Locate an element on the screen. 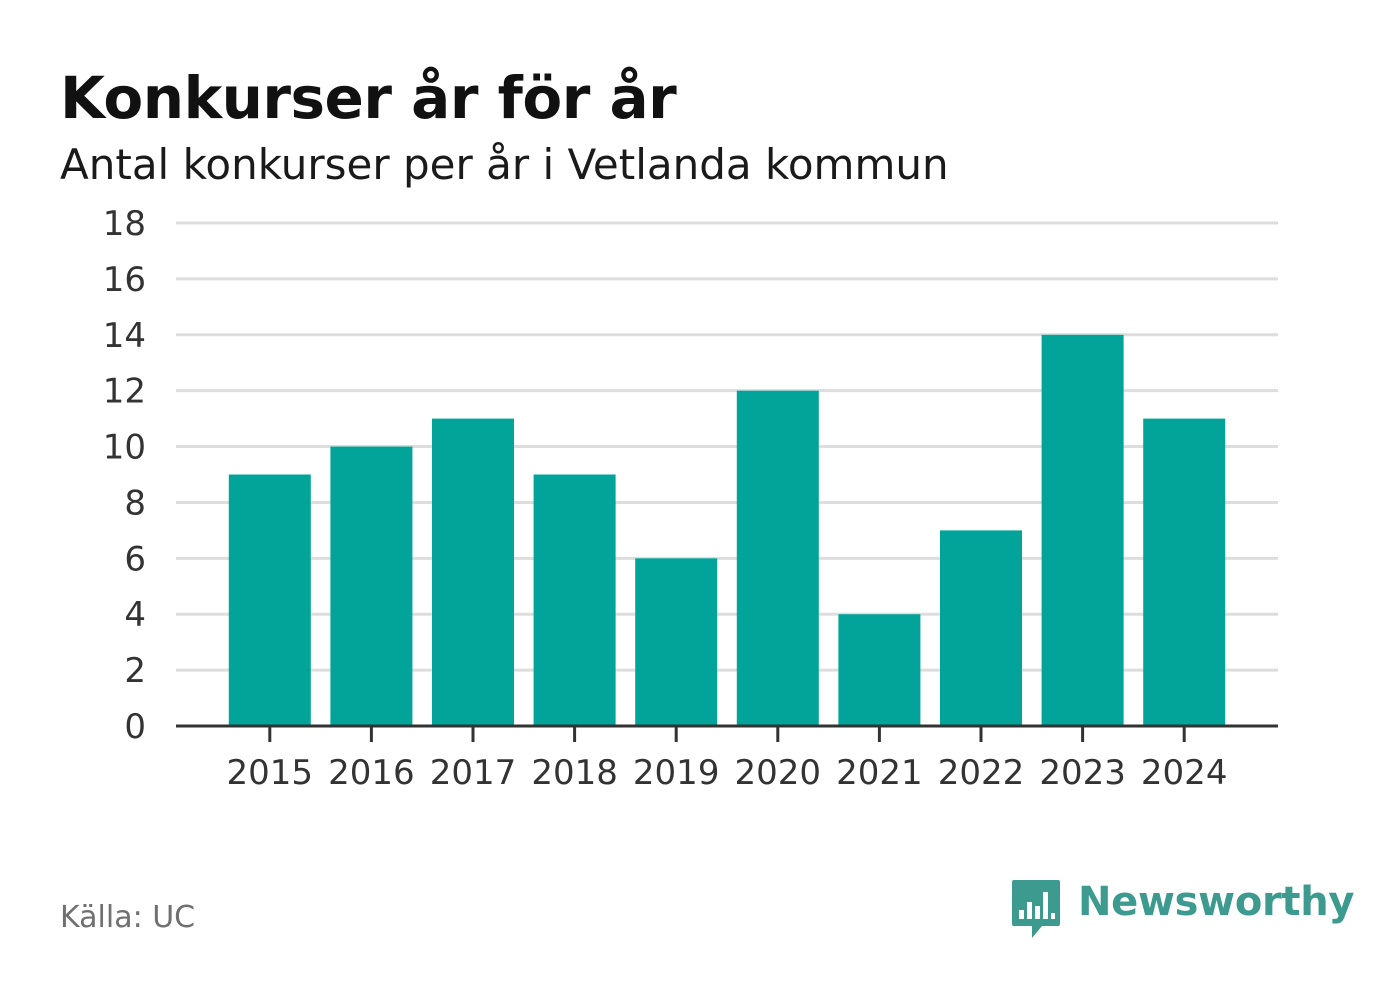 This screenshot has height=999, width=1382. bar-2022 is located at coordinates (981, 628).